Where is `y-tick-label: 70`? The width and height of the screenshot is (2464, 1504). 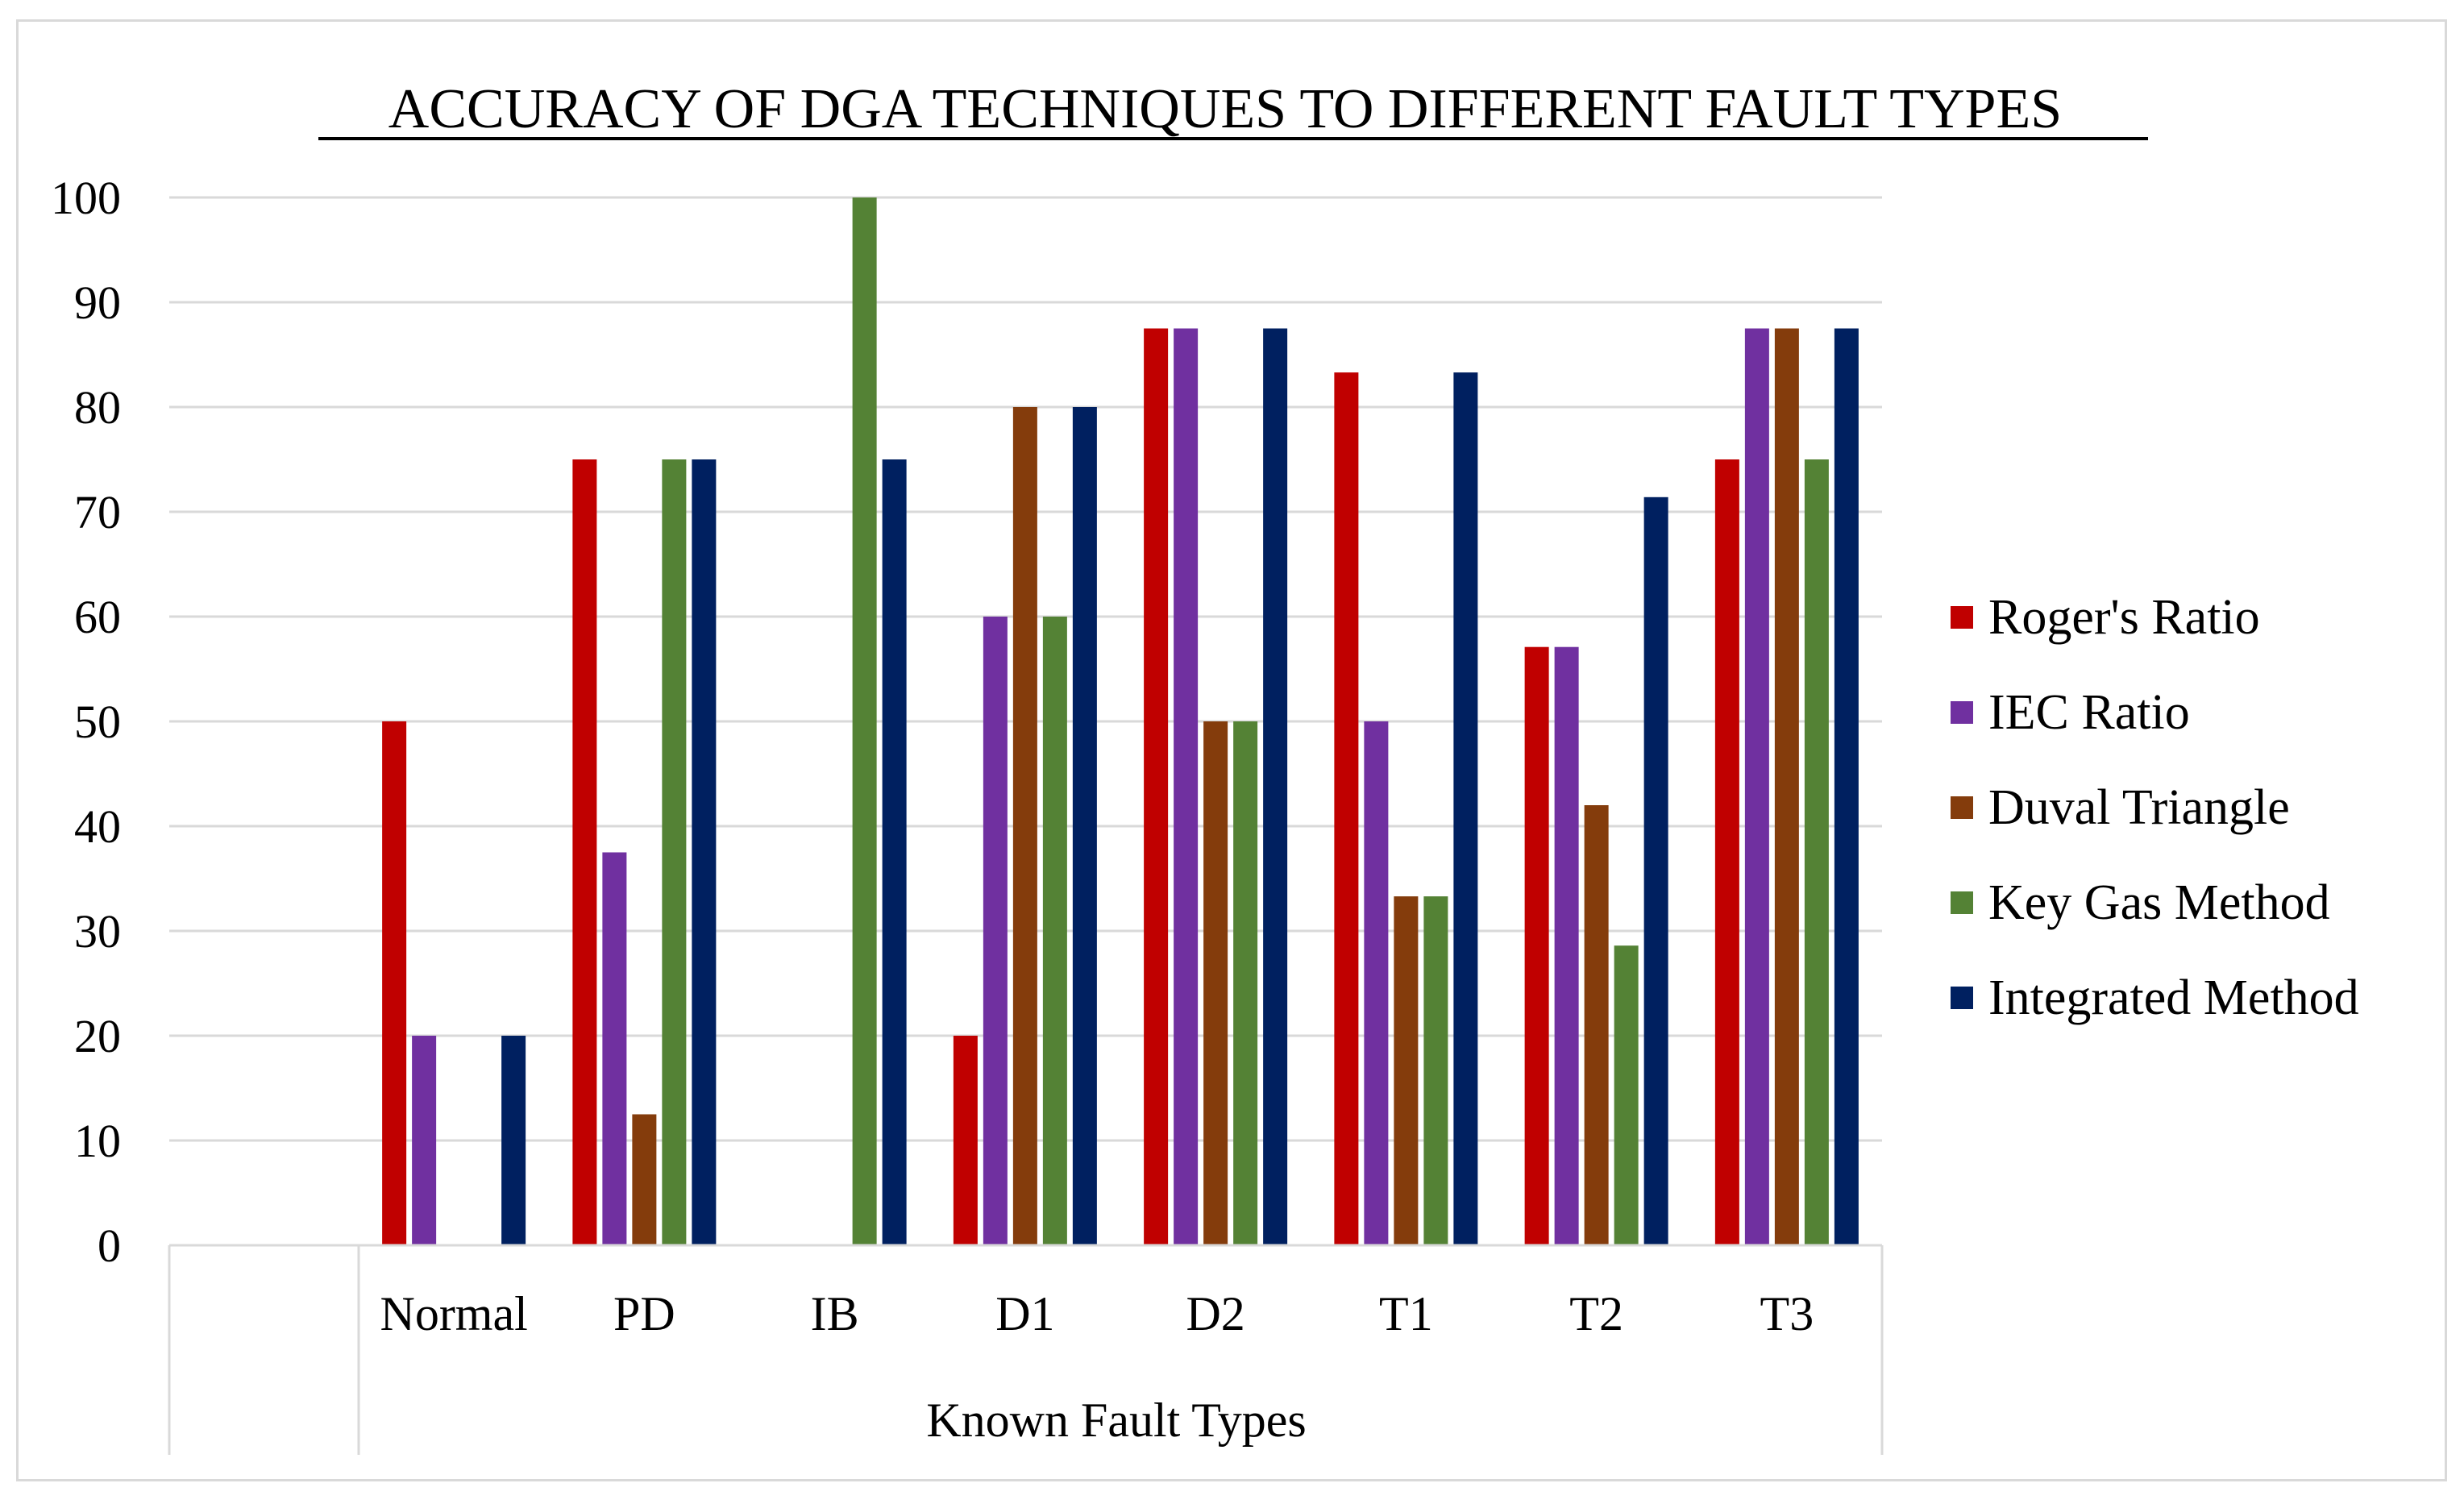
y-tick-label: 70 is located at coordinates (97, 512).